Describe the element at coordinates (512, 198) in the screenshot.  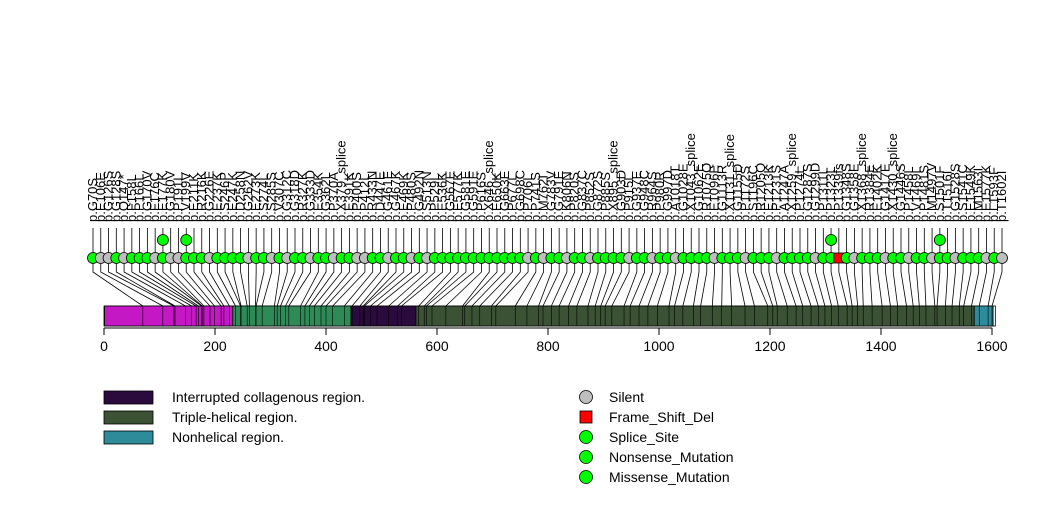
I see `mutation-label: p.P677L` at that location.